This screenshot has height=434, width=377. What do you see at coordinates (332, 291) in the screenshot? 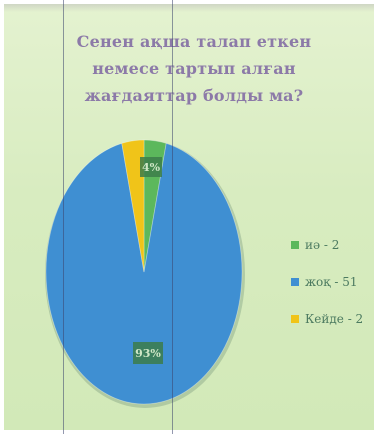
I see `legend: иә - 2 жоқ - 51 Кейде - 2` at bounding box center [332, 291].